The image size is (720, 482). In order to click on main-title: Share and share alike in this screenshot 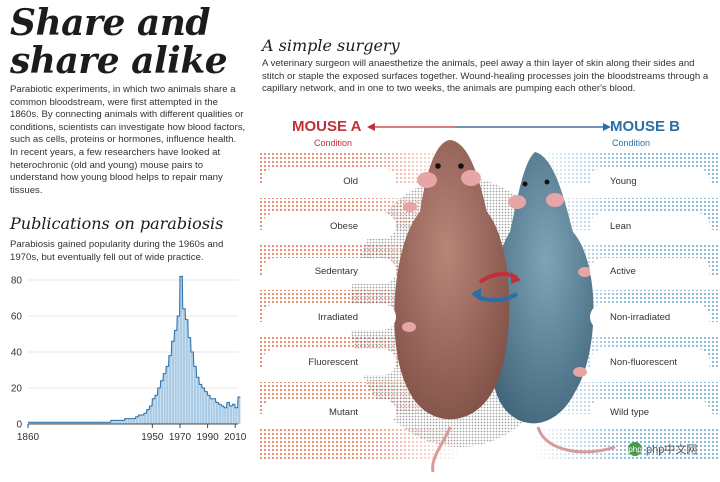, I will do `click(119, 42)`.